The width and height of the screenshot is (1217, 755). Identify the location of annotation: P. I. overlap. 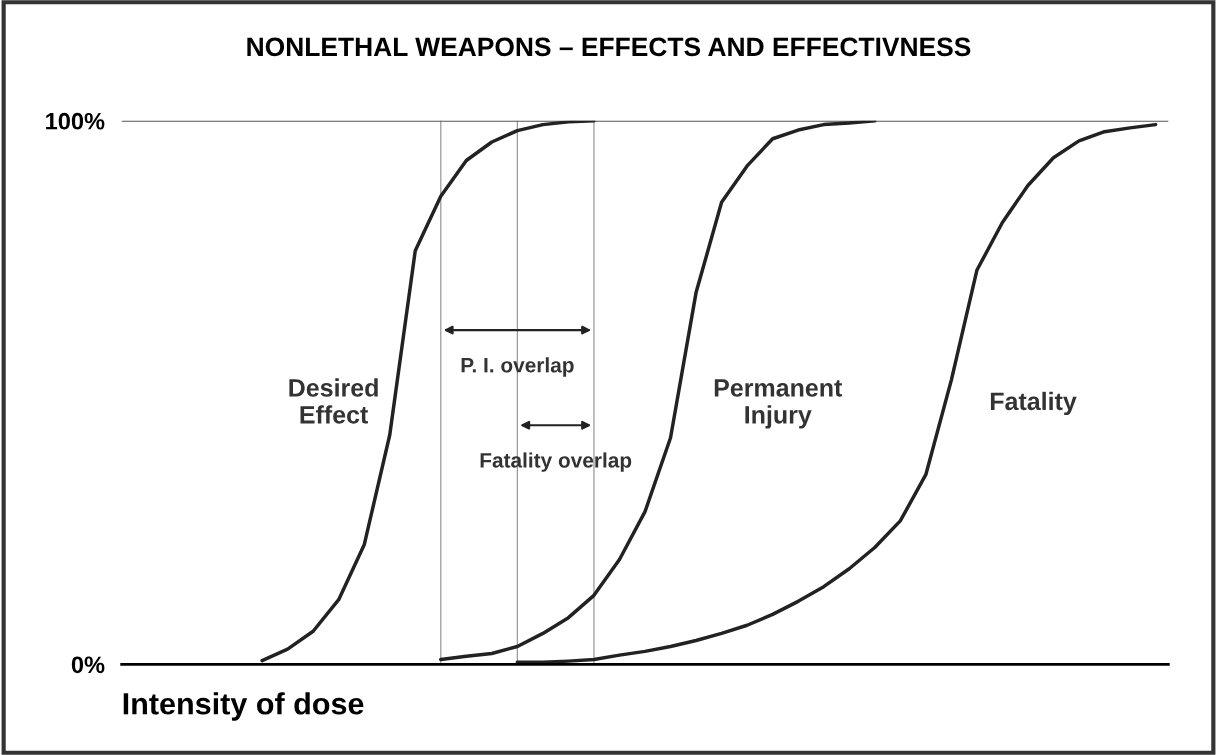
(517, 367).